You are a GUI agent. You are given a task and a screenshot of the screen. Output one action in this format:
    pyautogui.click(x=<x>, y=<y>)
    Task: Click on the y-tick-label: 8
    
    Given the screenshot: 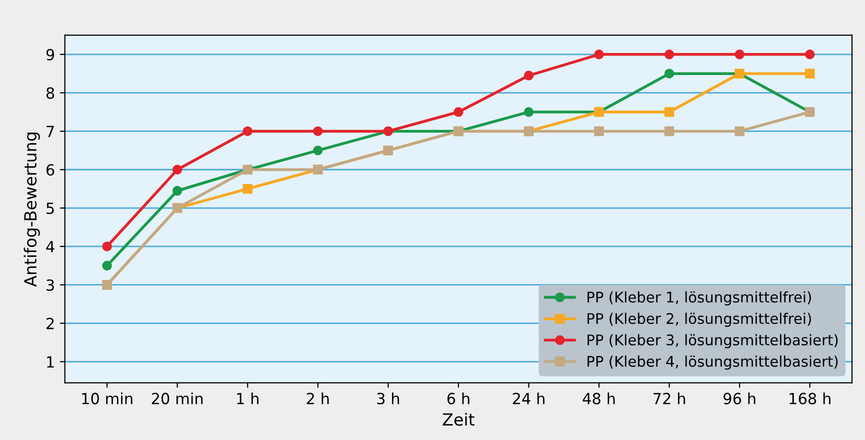 What is the action you would take?
    pyautogui.click(x=50, y=93)
    